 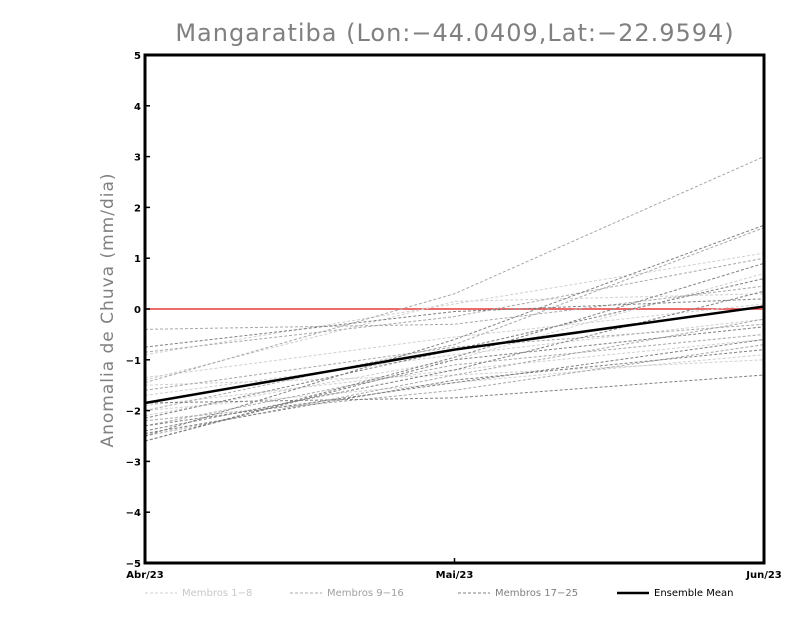 I want to click on mean-layer, so click(x=454, y=355).